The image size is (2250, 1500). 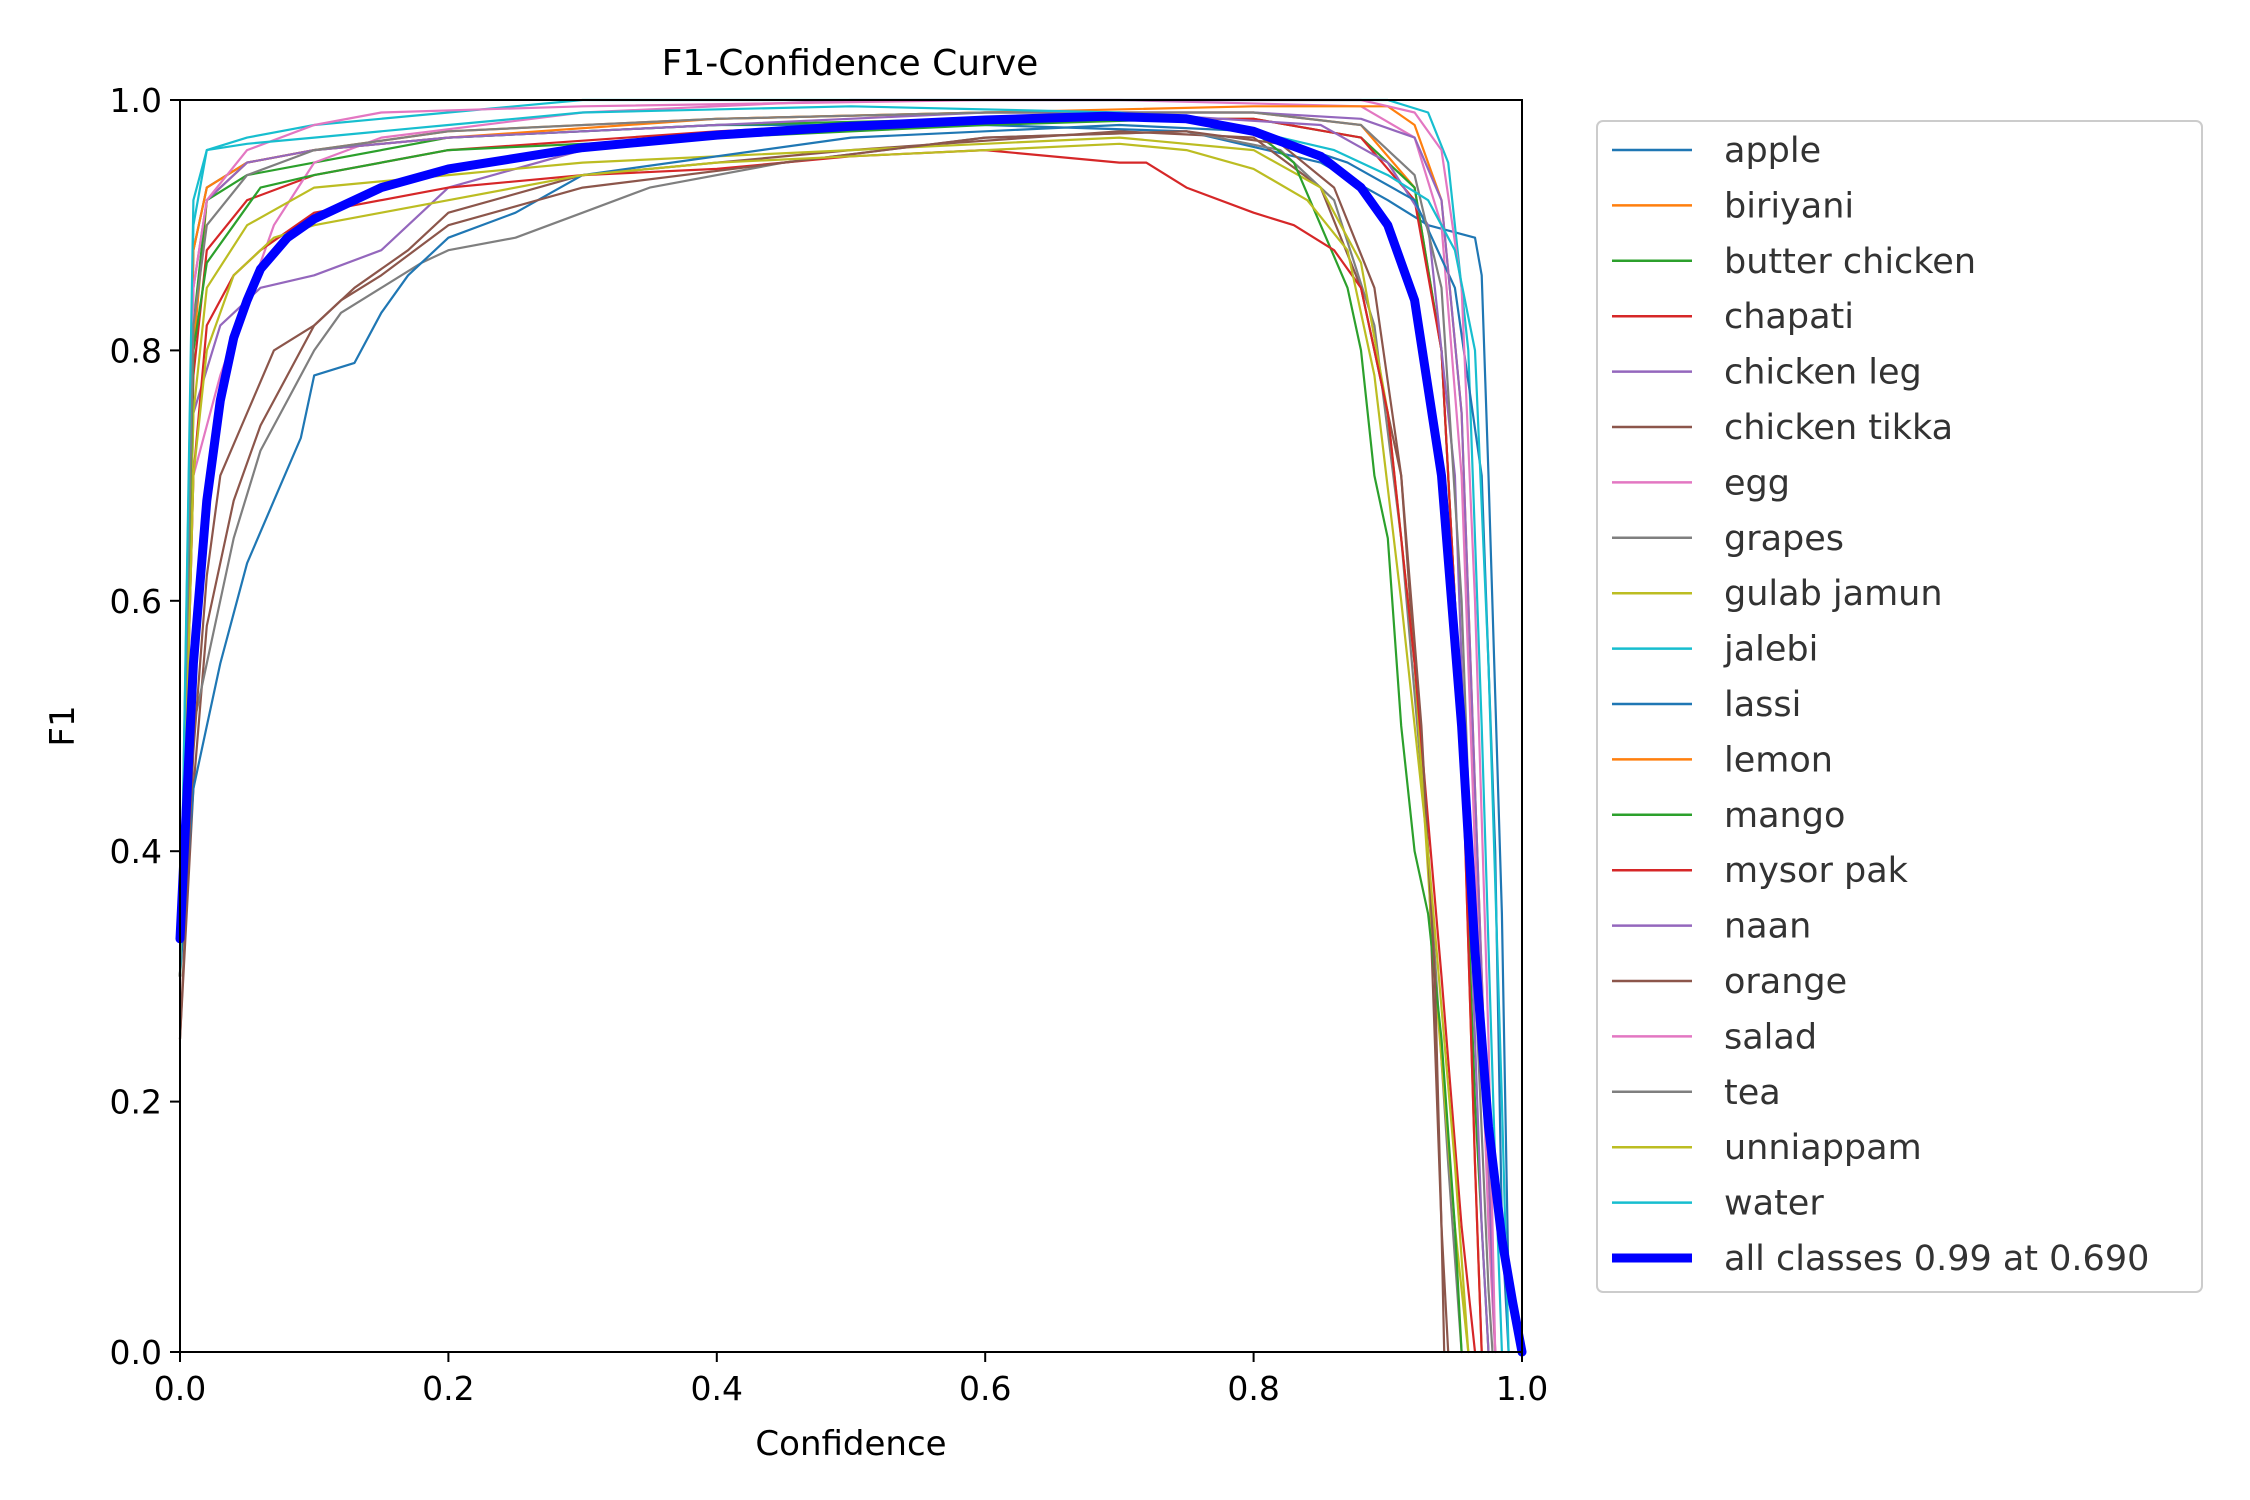 What do you see at coordinates (985, 1388) in the screenshot?
I see `x-tick-label: 0.6` at bounding box center [985, 1388].